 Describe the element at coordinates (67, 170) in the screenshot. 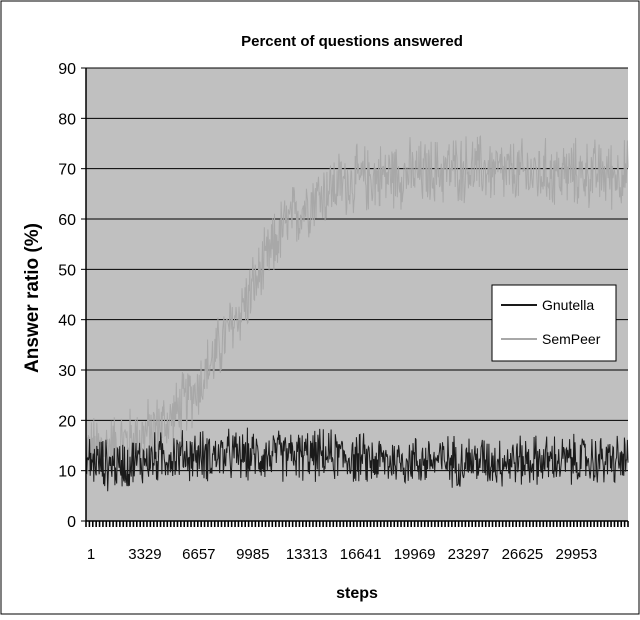

I see `y-tick-label: 70` at that location.